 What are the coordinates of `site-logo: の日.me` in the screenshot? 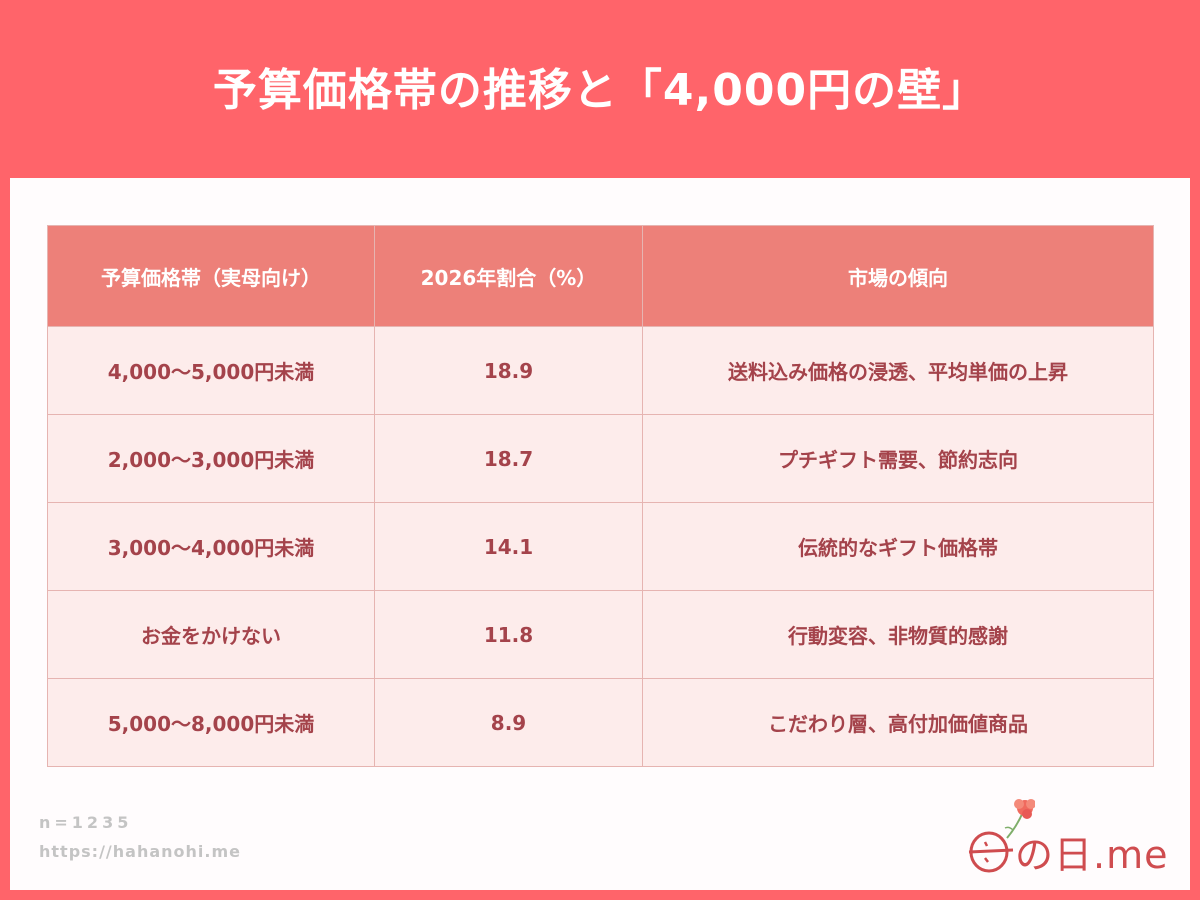 It's located at (1070, 836).